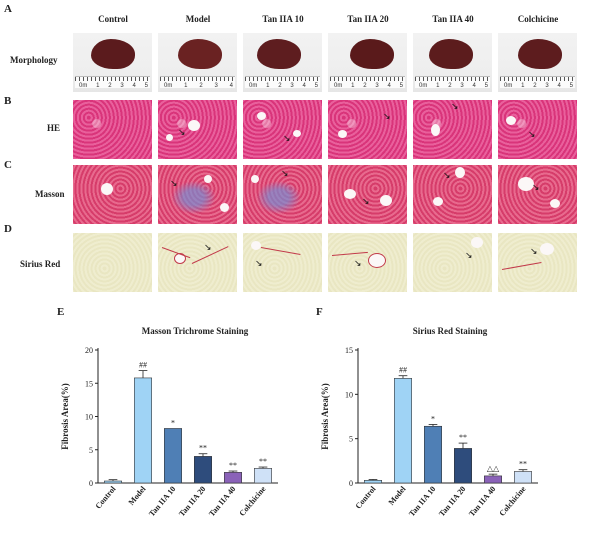  I want to click on ruler-numbers: 0m 1 2 3 4, so click(198, 86).